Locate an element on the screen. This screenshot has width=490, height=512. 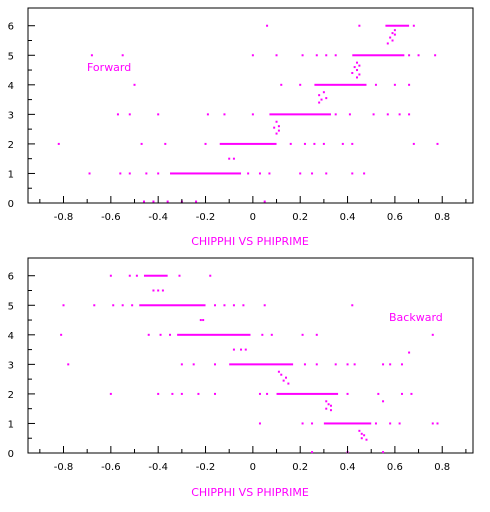
backward-annotation: Backward is located at coordinates (416, 317).